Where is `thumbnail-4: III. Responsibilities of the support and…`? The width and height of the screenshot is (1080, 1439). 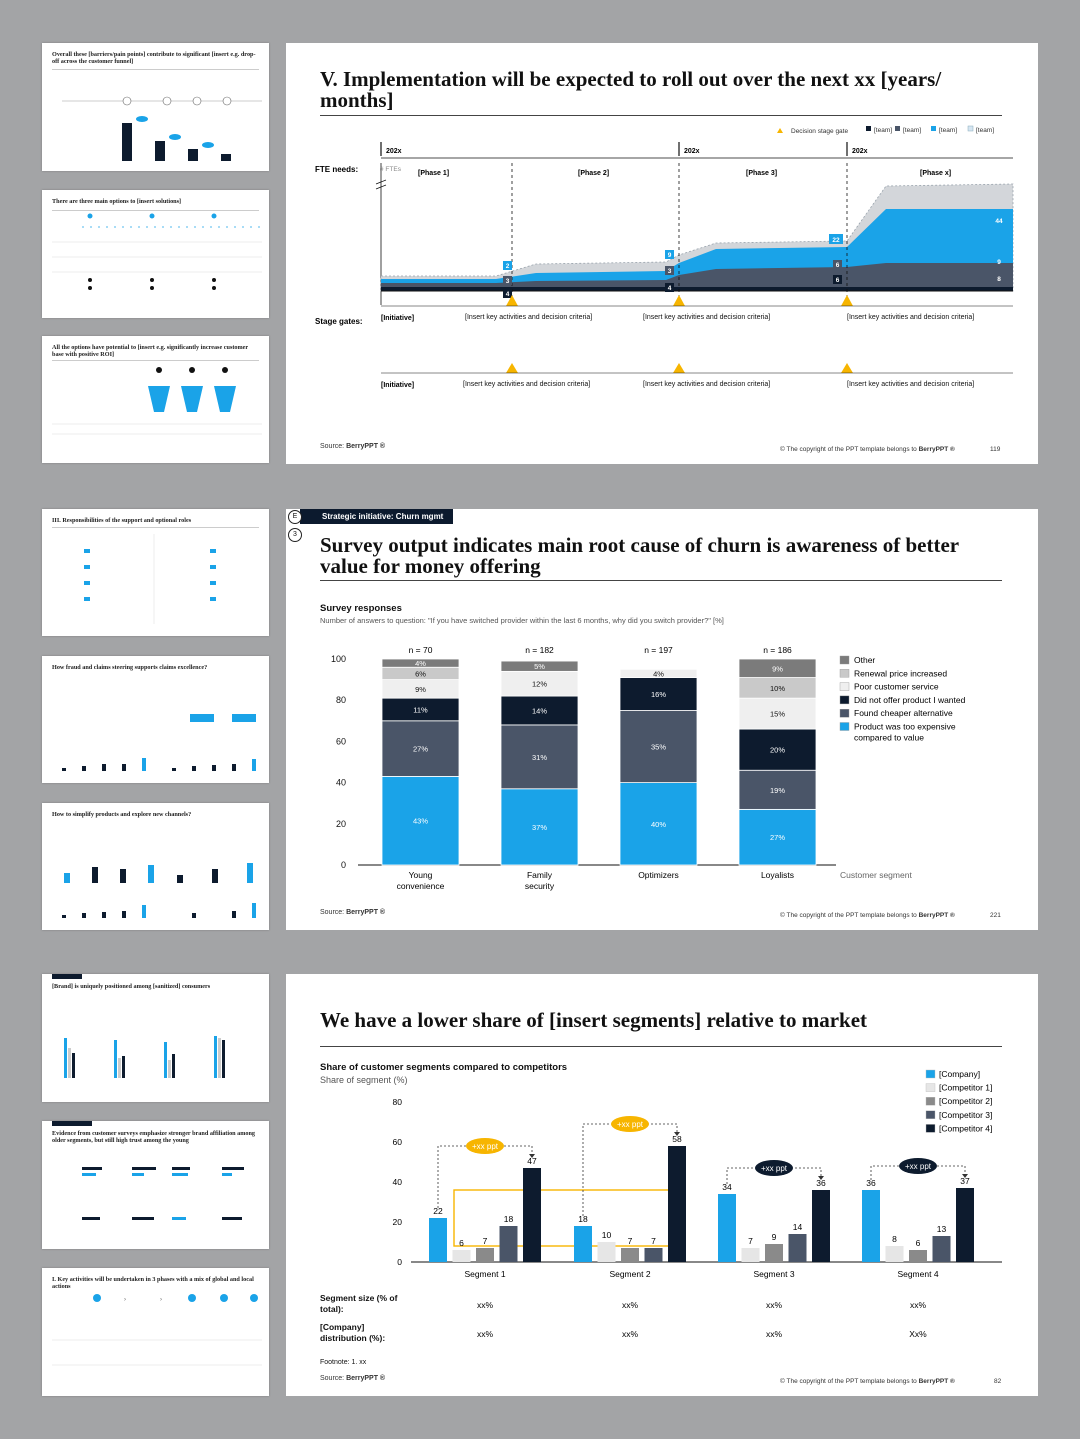 thumbnail-4: III. Responsibilities of the support and… is located at coordinates (155, 572).